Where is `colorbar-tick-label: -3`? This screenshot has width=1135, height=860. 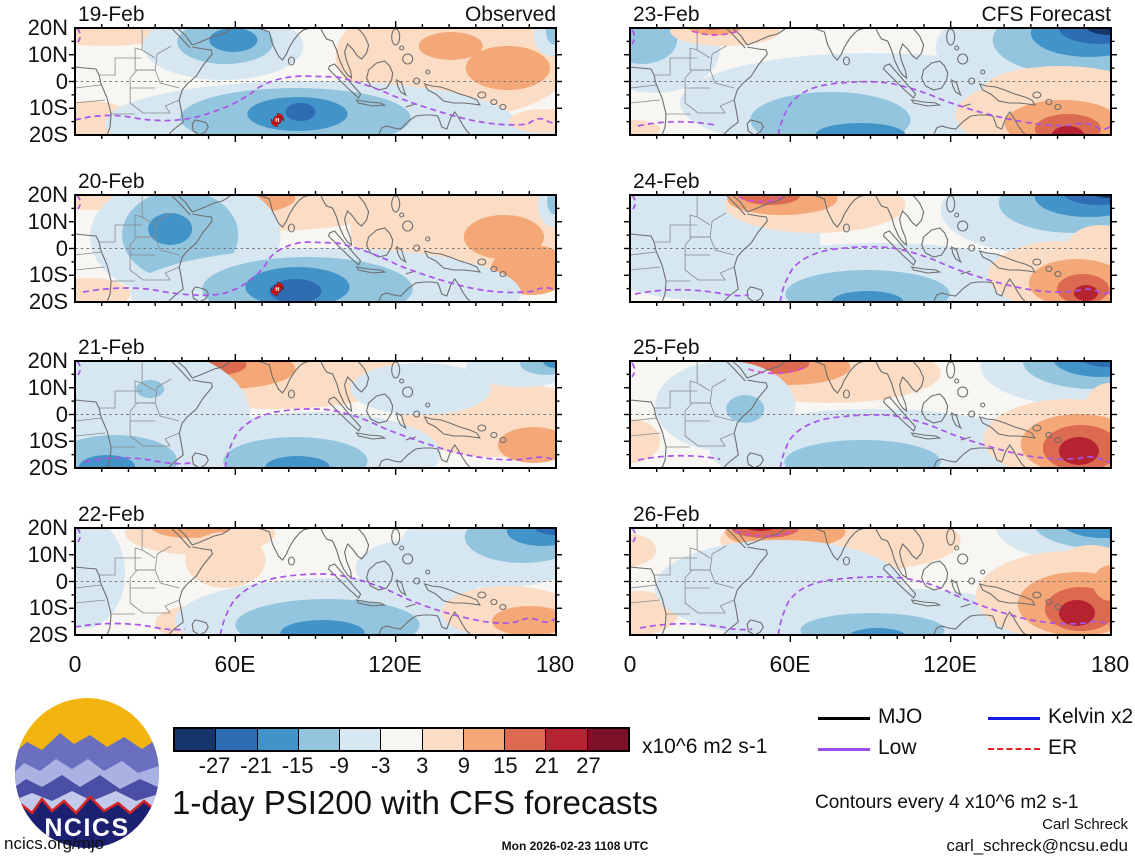
colorbar-tick-label: -3 is located at coordinates (380, 765).